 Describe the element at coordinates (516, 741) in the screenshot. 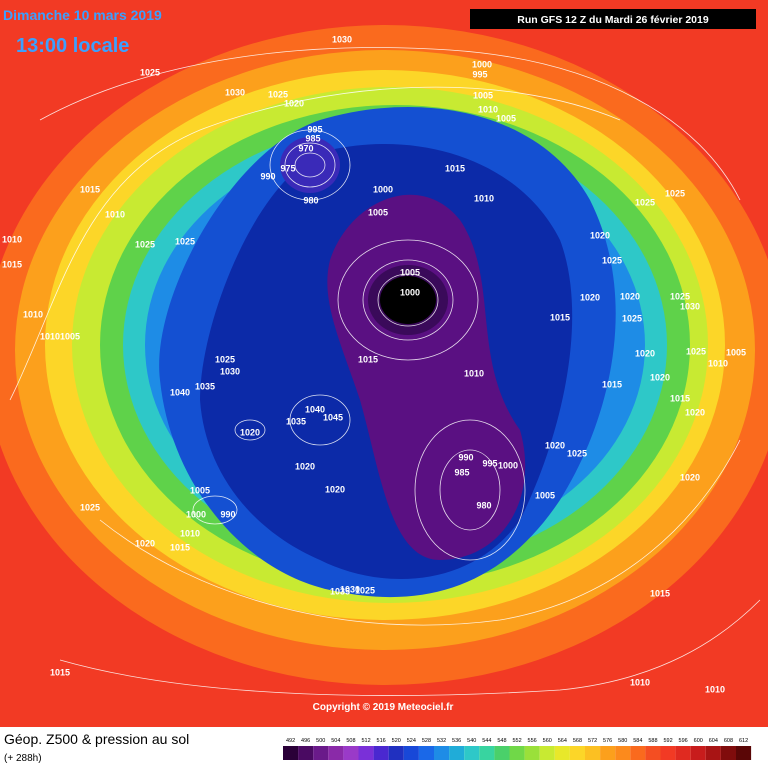

I see `scale-label: 552` at that location.